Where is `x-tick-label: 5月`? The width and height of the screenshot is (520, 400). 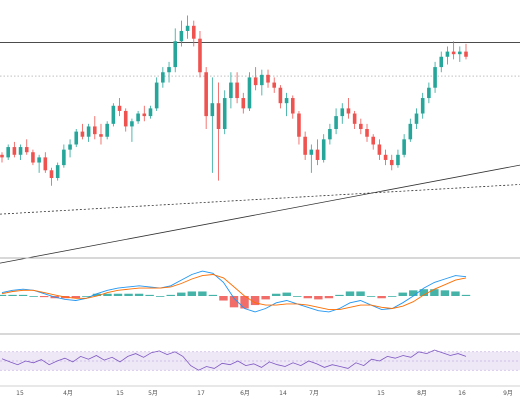 x-tick-label: 5月 is located at coordinates (153, 393).